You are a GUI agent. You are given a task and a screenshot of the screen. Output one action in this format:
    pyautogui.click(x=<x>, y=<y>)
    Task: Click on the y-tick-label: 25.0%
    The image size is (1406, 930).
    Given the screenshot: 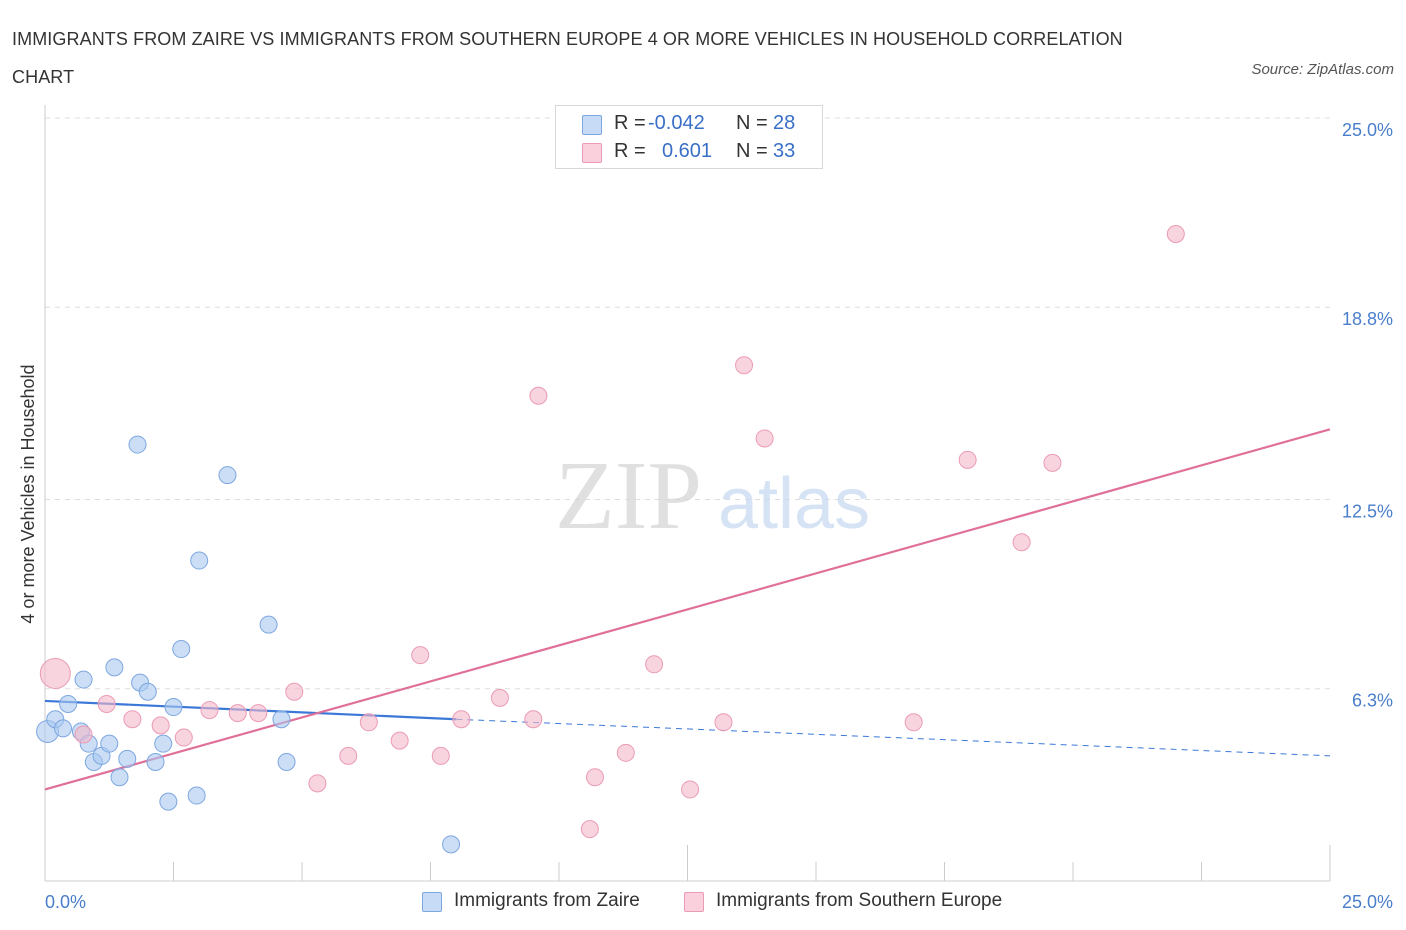 What is the action you would take?
    pyautogui.click(x=1367, y=130)
    